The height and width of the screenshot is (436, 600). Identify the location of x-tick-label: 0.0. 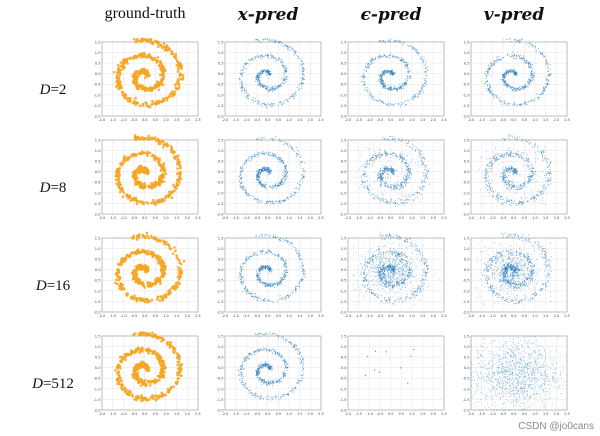
(390, 120).